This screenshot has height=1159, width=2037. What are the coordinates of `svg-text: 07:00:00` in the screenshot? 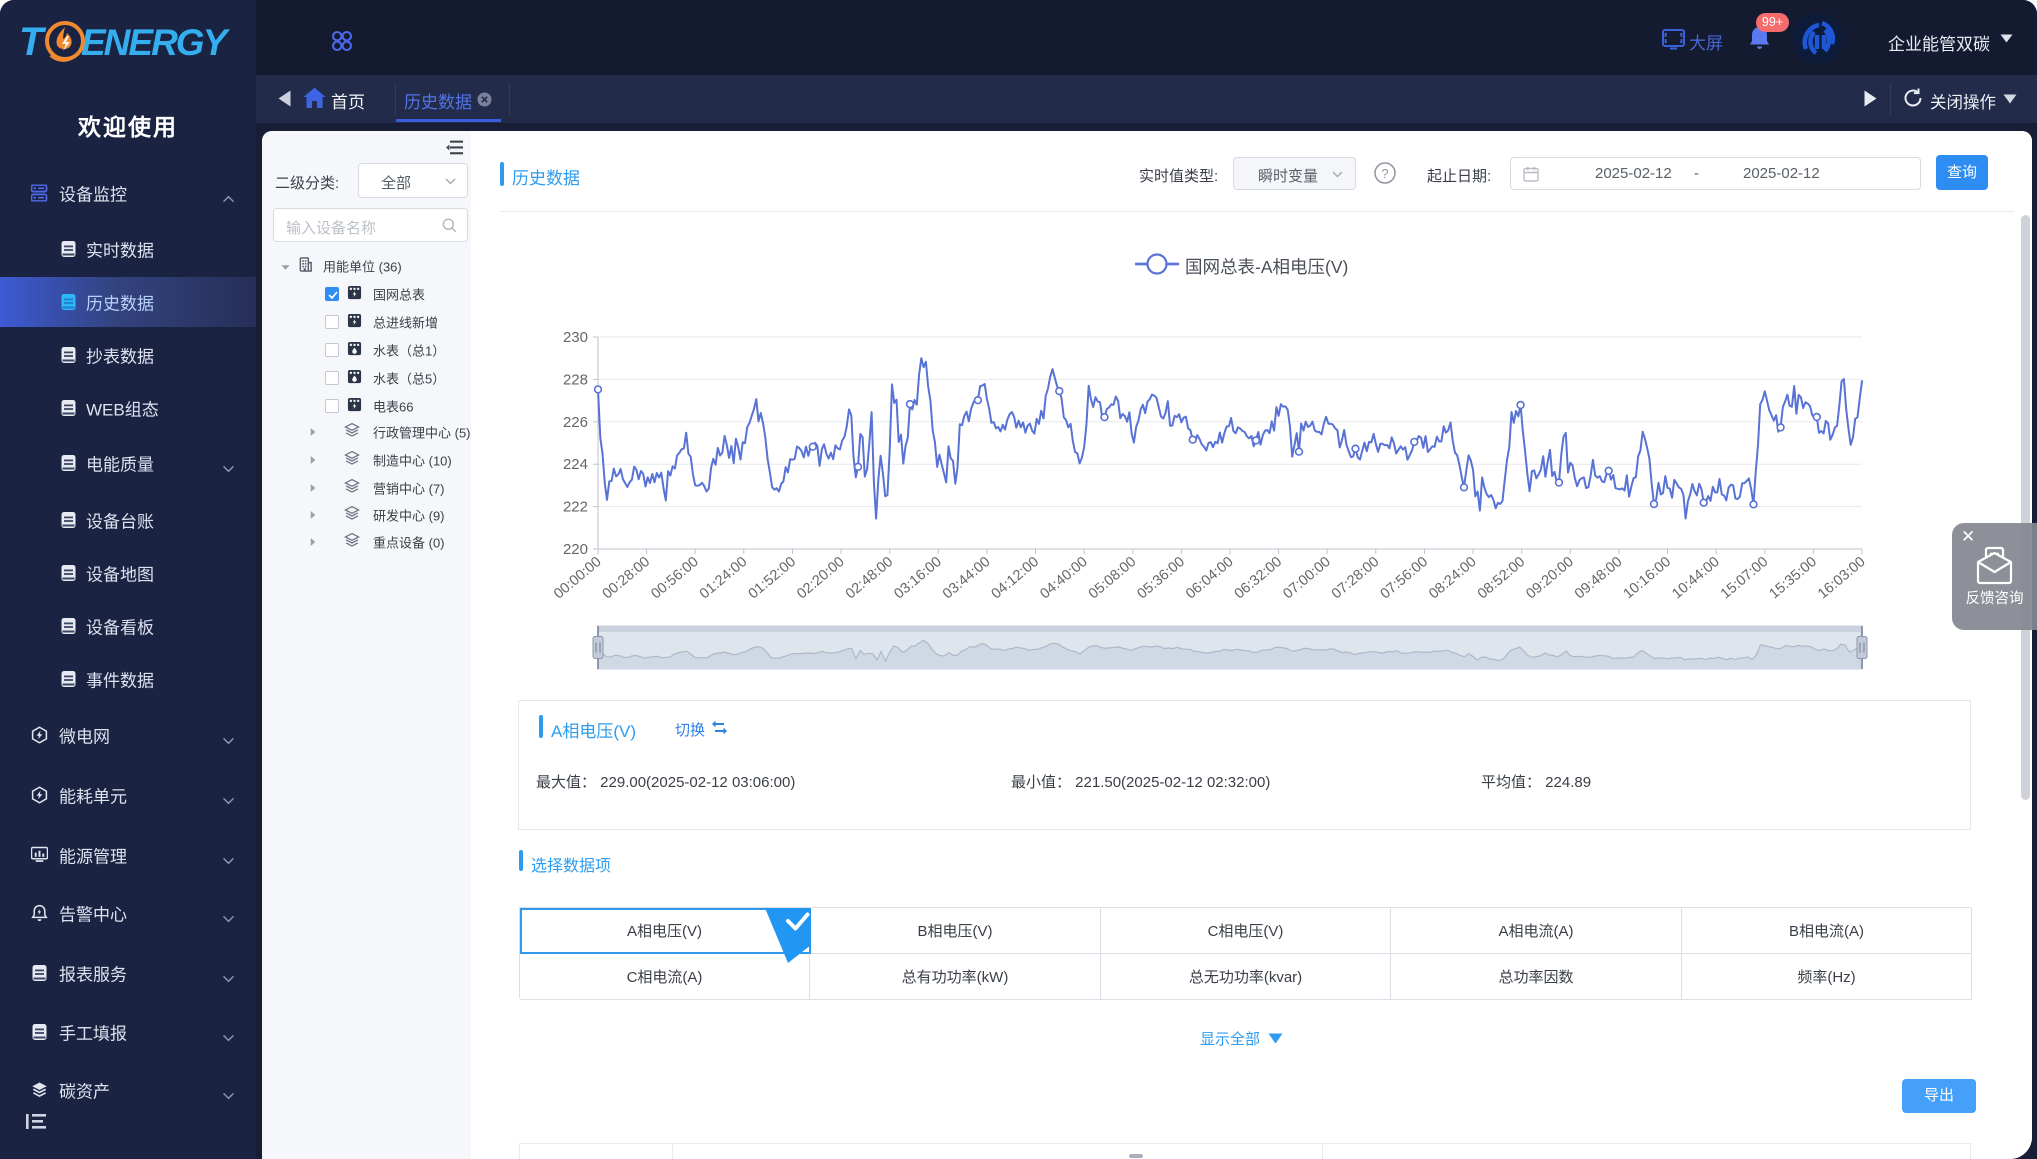 It's located at (1307, 578).